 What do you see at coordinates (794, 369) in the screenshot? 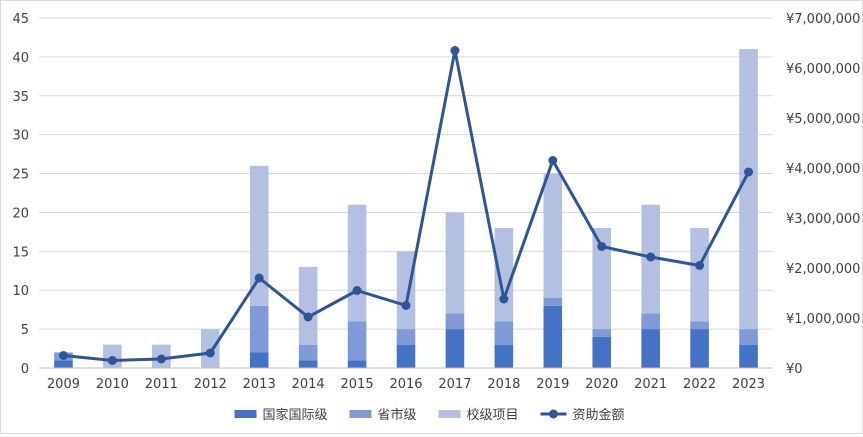
I see `y-right-tick-label: ¥0` at bounding box center [794, 369].